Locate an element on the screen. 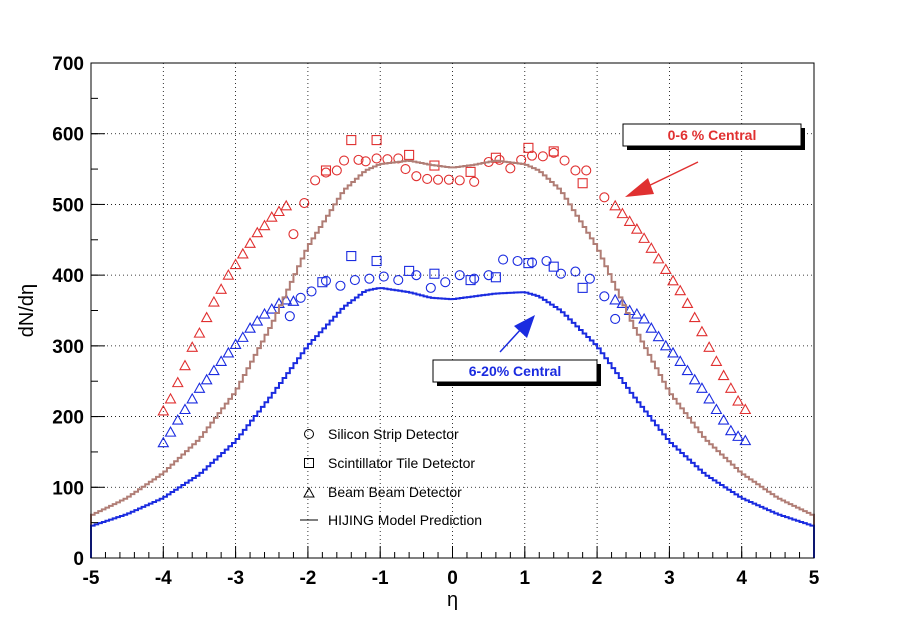  annotation-0-6-arrow-head is located at coordinates (639, 187).